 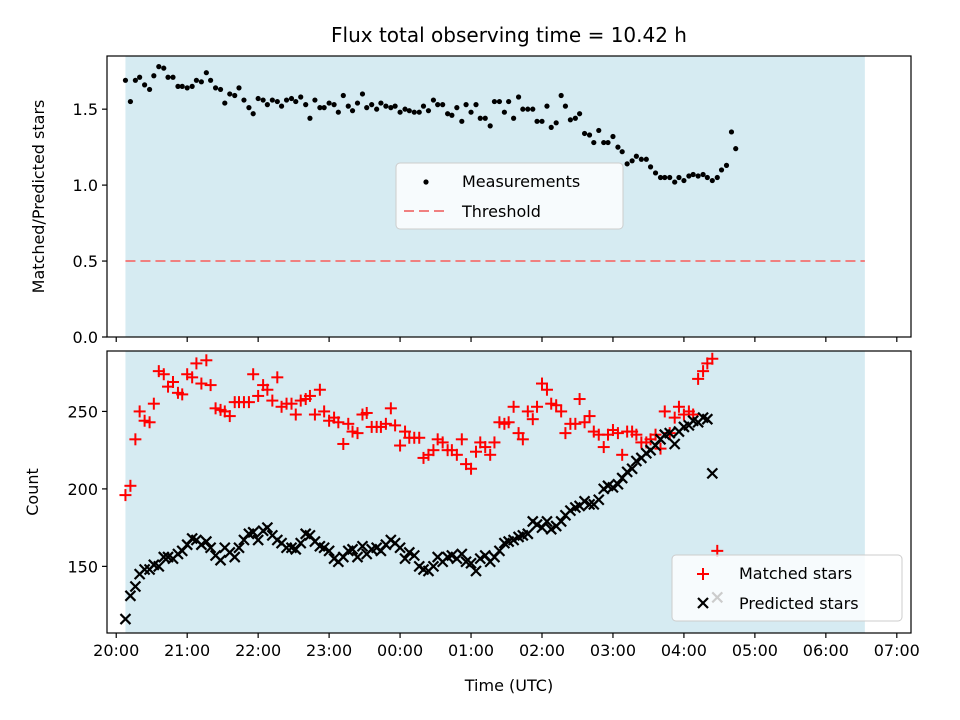 I want to click on top-x-ticks, so click(x=506, y=339).